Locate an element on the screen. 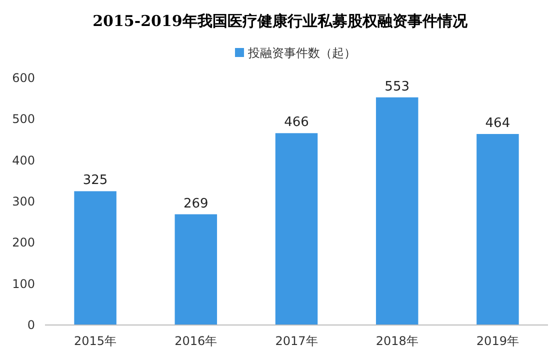 Image resolution: width=560 pixels, height=356 pixels. y-tick-label: 400 is located at coordinates (23, 160).